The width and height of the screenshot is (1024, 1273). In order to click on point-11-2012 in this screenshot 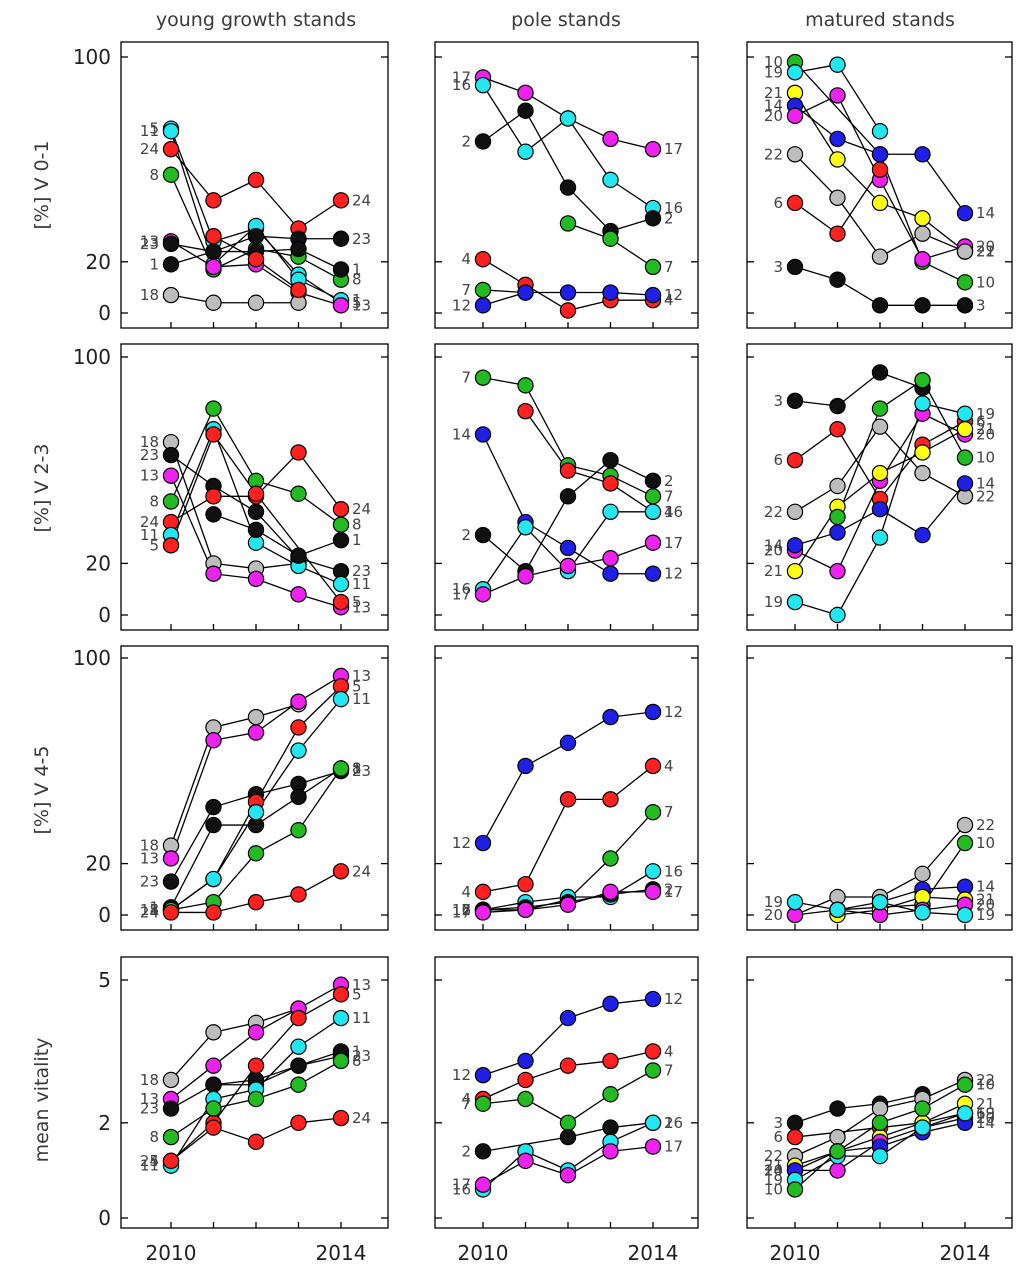, I will do `click(256, 812)`.